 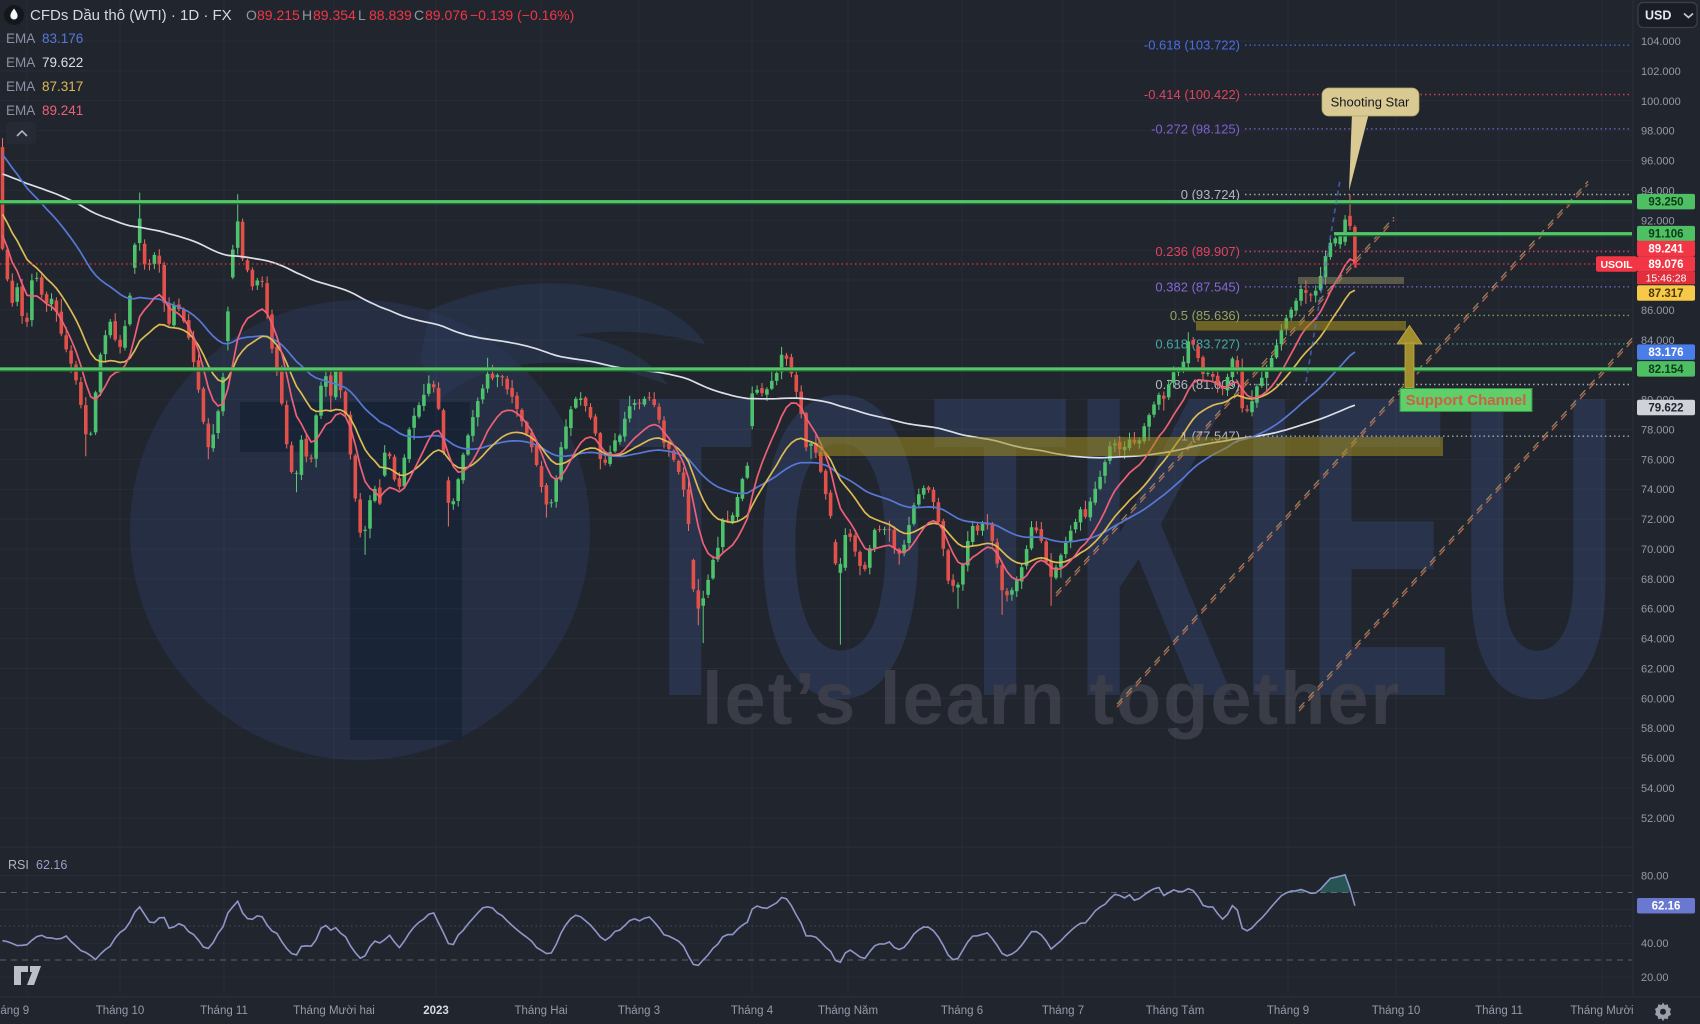 What do you see at coordinates (419, 15) in the screenshot?
I see `svg-text: C` at bounding box center [419, 15].